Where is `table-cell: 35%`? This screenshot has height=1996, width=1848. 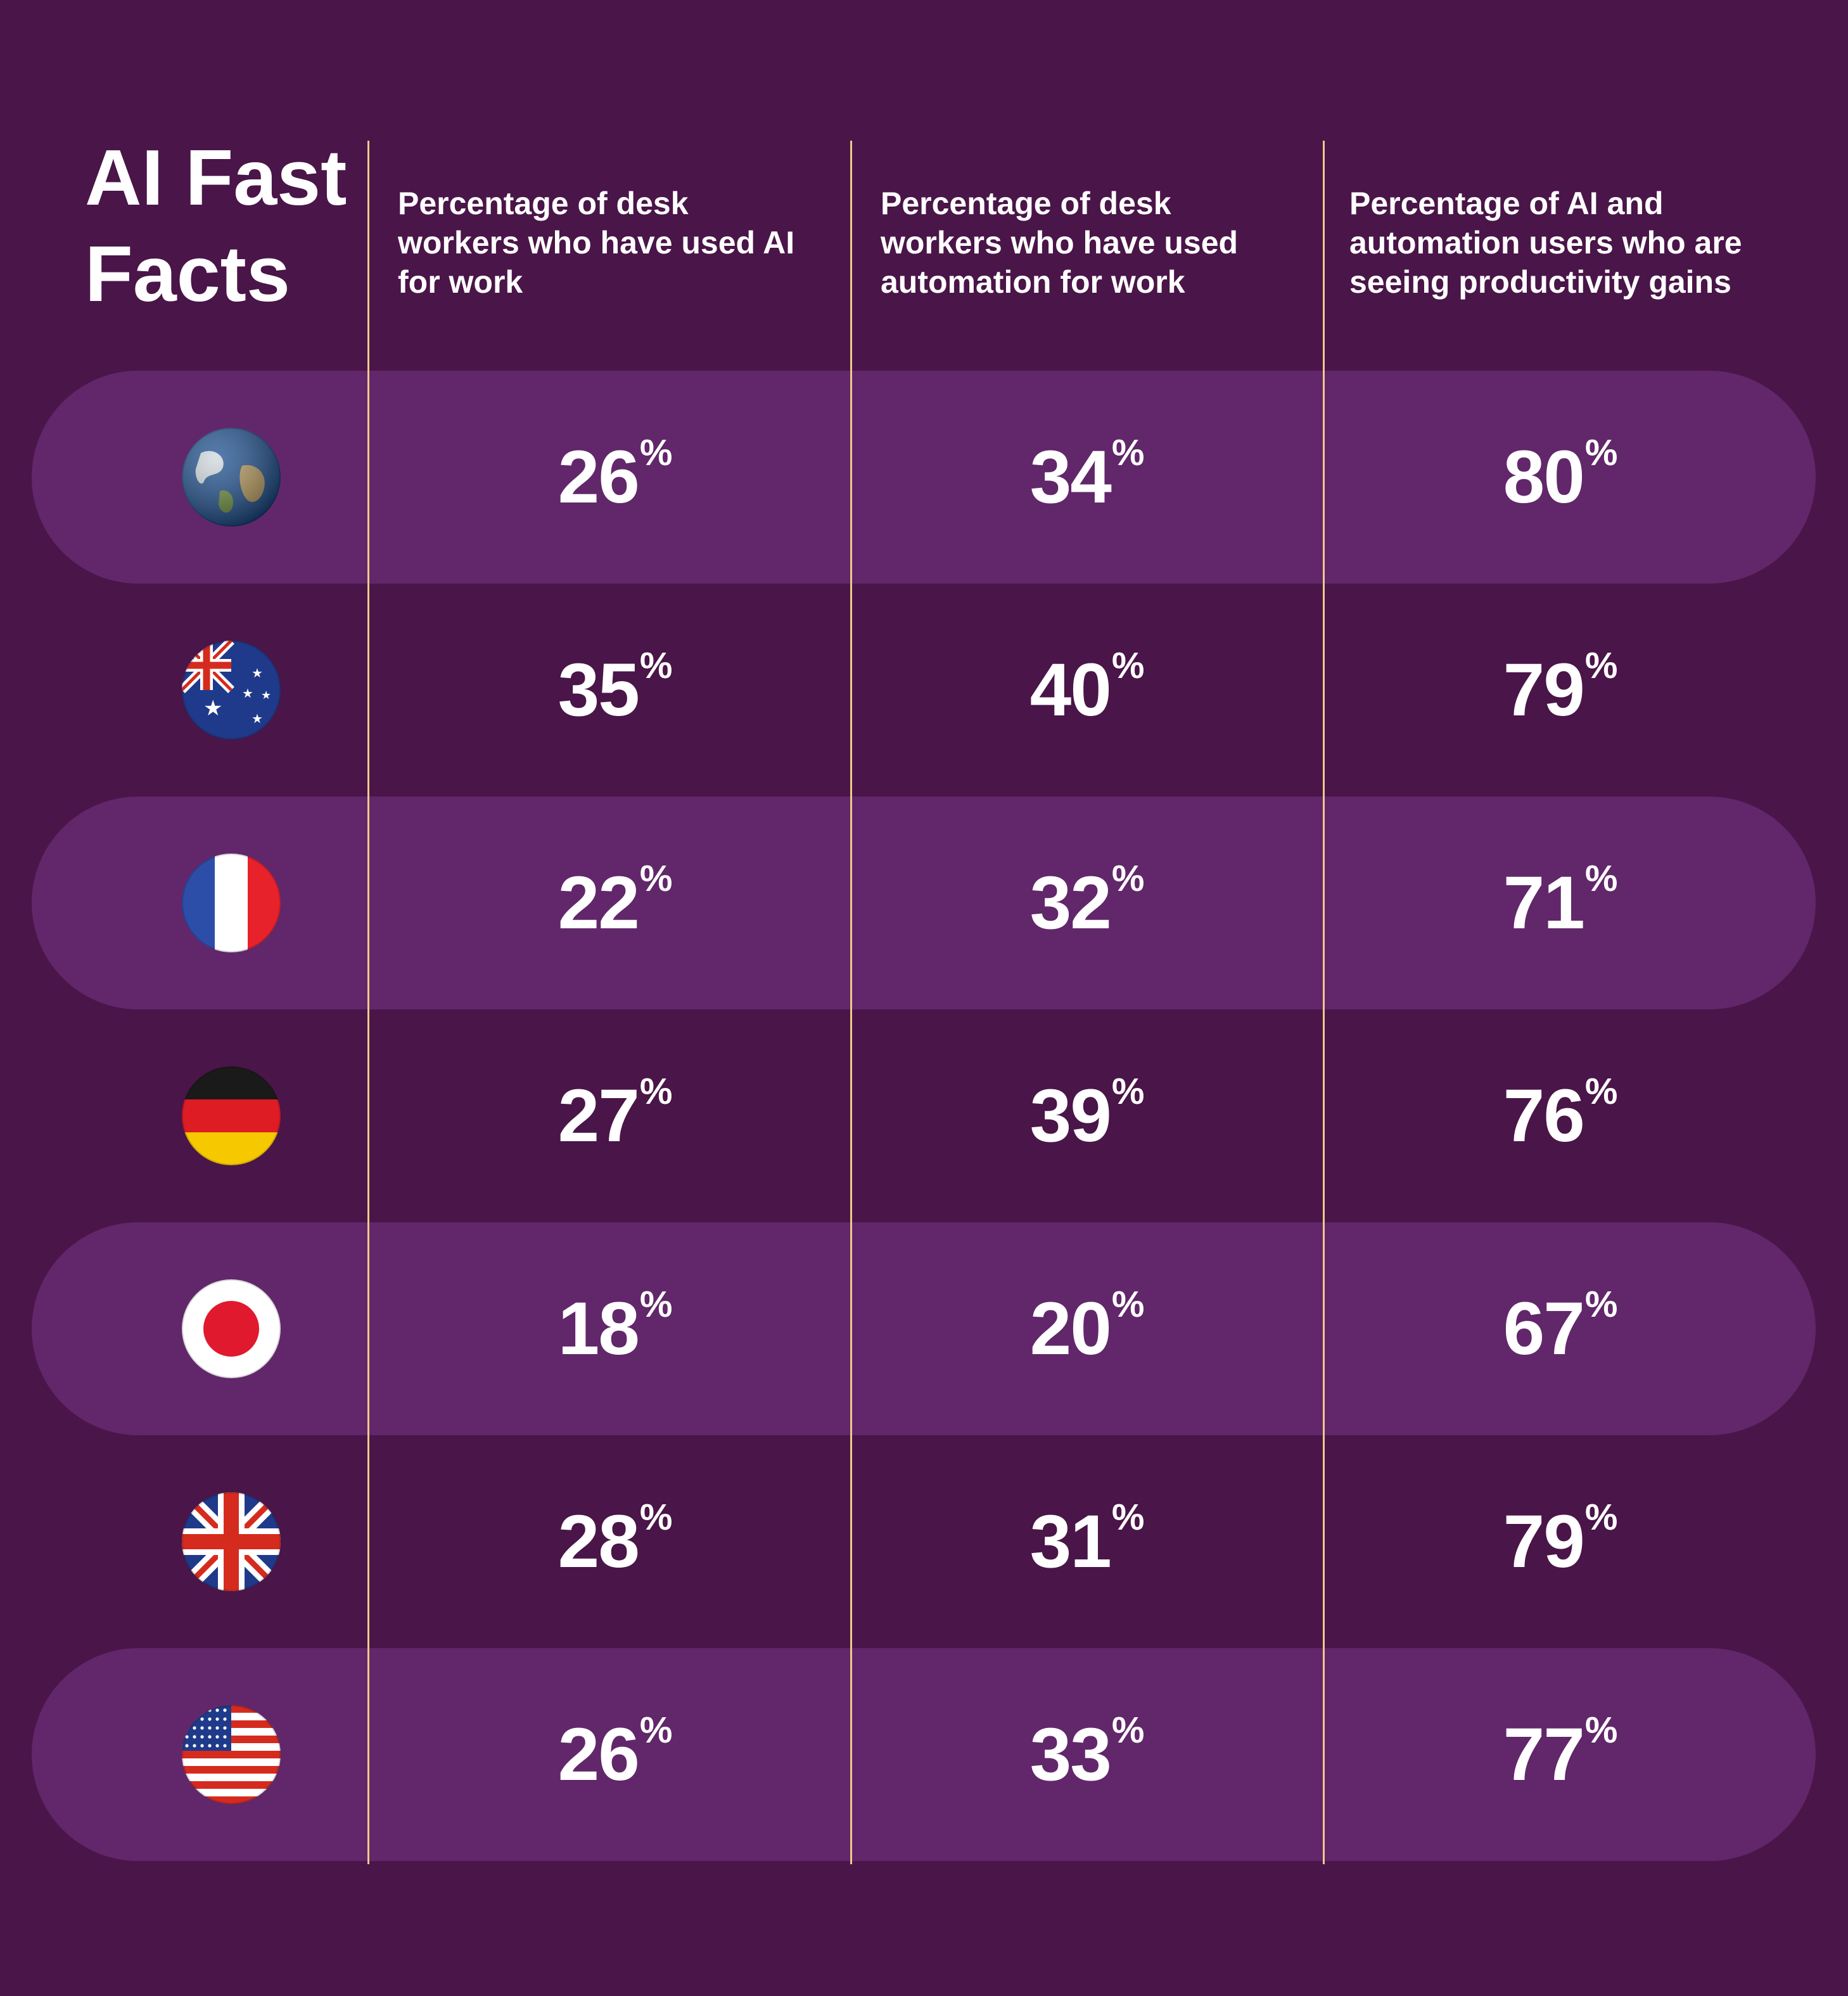 table-cell: 35% is located at coordinates (614, 690).